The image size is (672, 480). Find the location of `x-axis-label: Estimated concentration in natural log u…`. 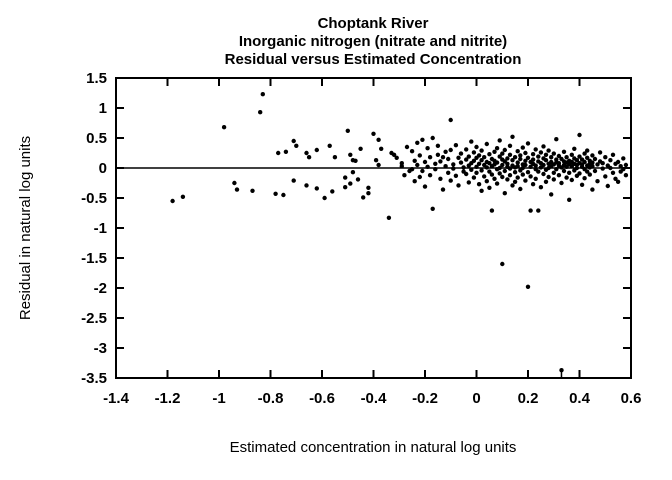

x-axis-label: Estimated concentration in natural log u… is located at coordinates (373, 447).